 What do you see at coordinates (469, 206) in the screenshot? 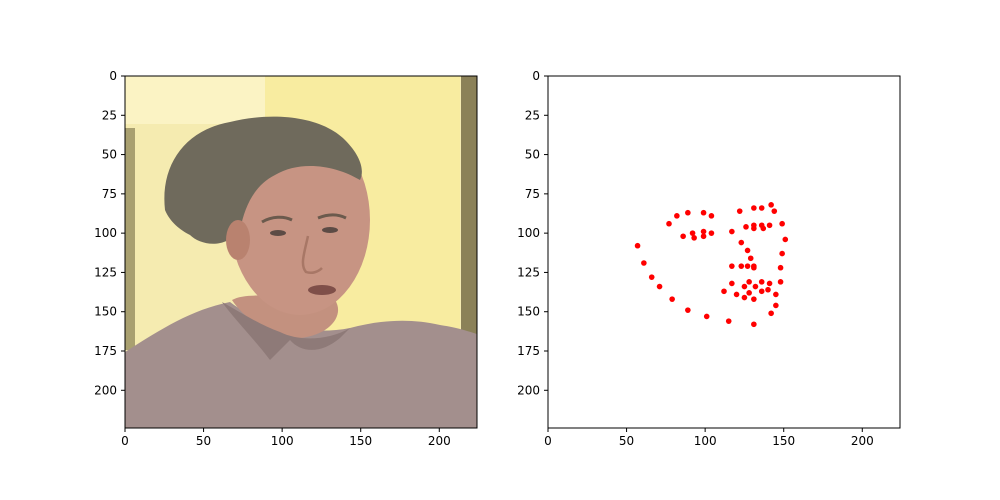
I see `photo-door-frame-right` at bounding box center [469, 206].